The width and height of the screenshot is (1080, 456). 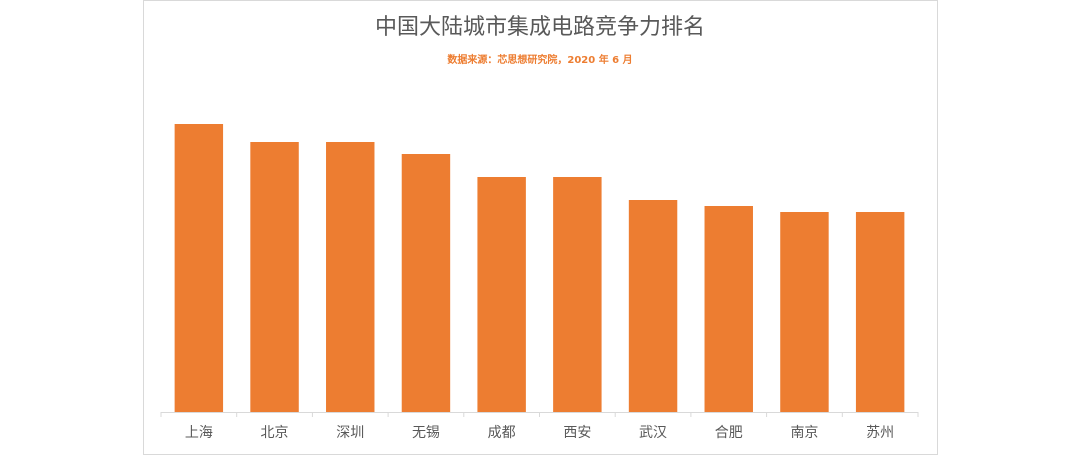 I want to click on x-tick-label: 深圳, so click(x=350, y=433).